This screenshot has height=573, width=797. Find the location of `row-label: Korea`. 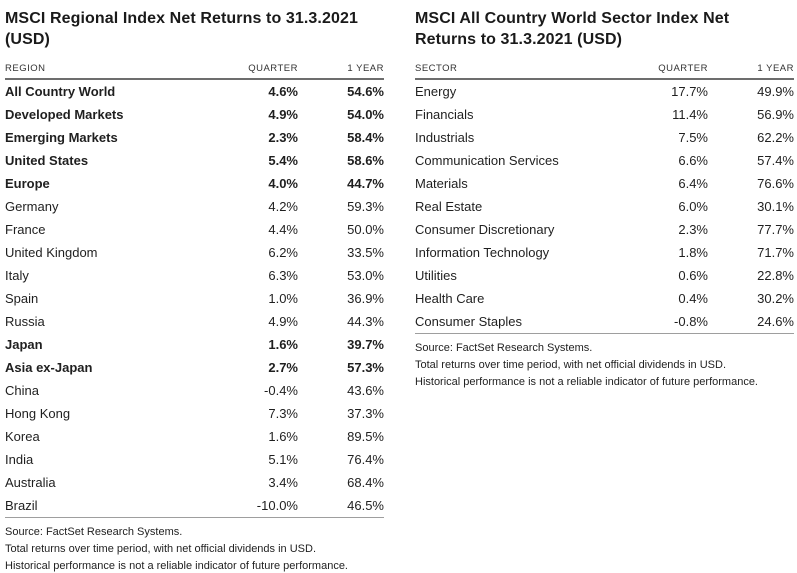

row-label: Korea is located at coordinates (22, 437).